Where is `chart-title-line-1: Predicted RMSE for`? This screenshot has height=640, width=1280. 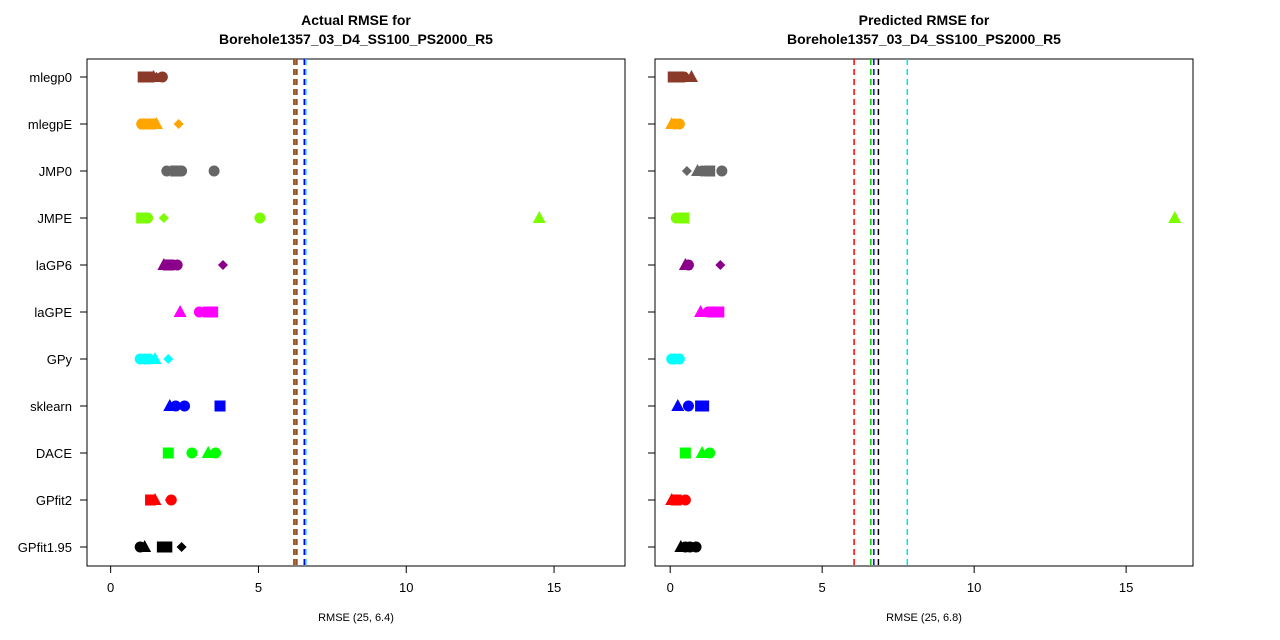 chart-title-line-1: Predicted RMSE for is located at coordinates (924, 20).